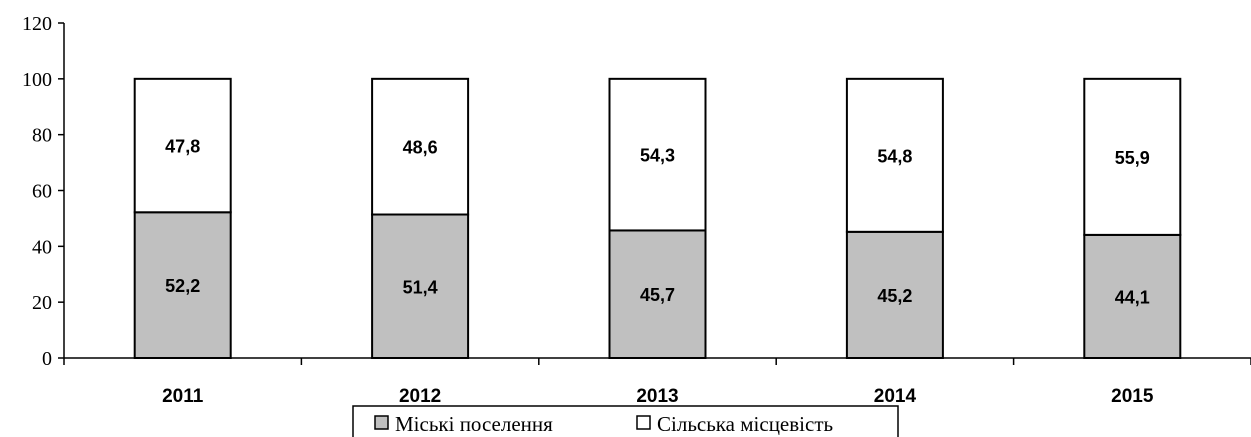 The height and width of the screenshot is (437, 1251). I want to click on data-label: 44,1, so click(1132, 297).